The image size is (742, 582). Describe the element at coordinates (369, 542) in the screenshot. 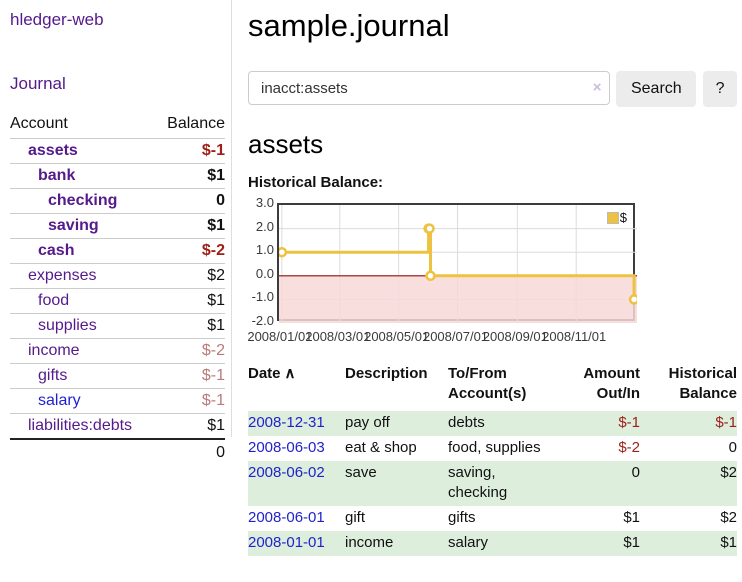

I see `transaction-description: income` at that location.